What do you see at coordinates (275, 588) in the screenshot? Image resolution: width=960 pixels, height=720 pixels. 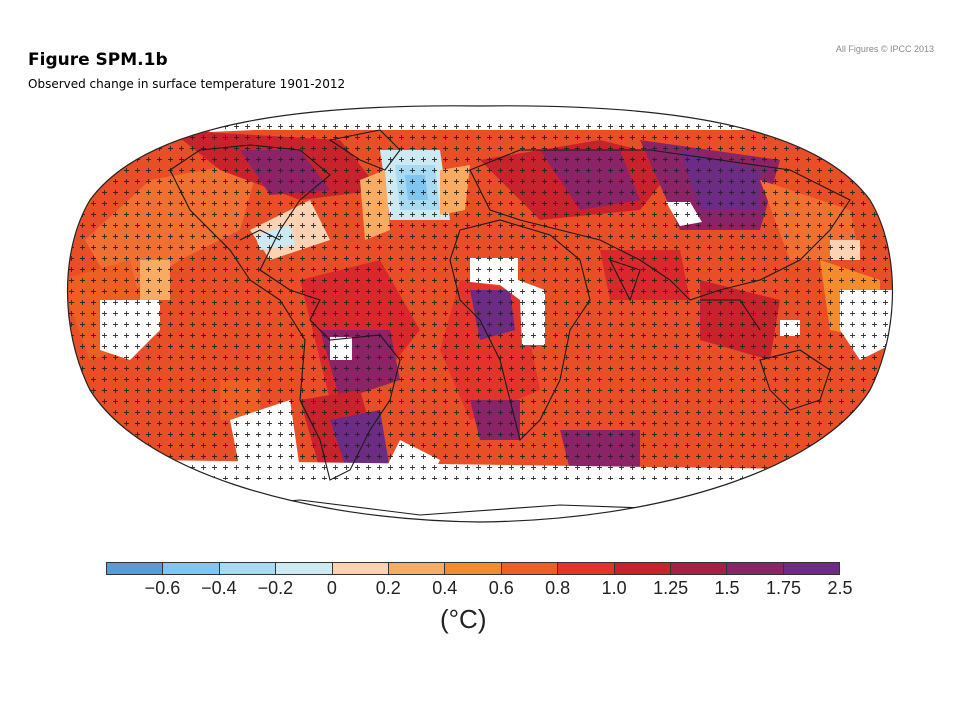 I see `legend-tick-label: −0.2` at bounding box center [275, 588].